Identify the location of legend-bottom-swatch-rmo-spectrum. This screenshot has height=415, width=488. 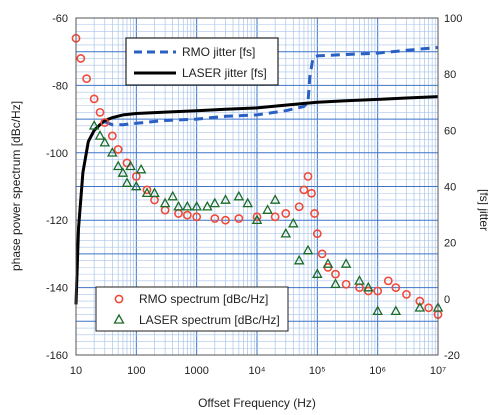
(119, 299).